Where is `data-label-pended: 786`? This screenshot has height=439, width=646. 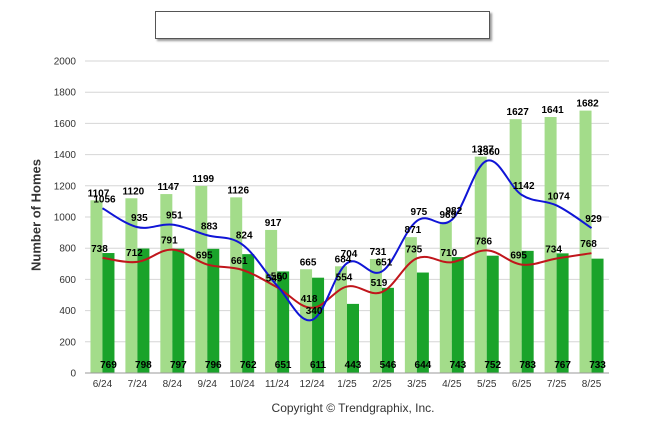 data-label-pended: 786 is located at coordinates (483, 241).